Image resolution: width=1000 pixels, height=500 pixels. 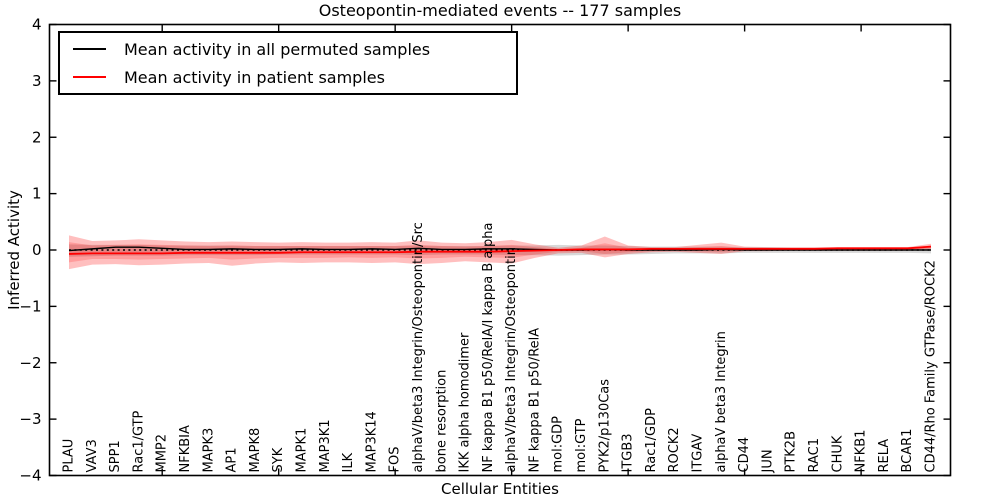 What do you see at coordinates (14, 250) in the screenshot?
I see `y-axis-label: Inferred Activity` at bounding box center [14, 250].